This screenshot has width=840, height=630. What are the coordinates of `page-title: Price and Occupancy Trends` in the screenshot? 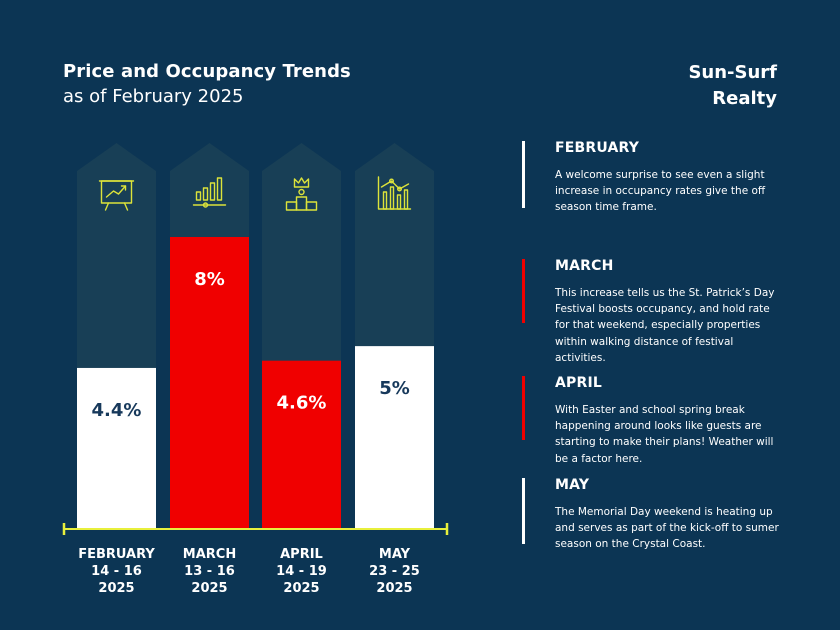 It's located at (207, 71).